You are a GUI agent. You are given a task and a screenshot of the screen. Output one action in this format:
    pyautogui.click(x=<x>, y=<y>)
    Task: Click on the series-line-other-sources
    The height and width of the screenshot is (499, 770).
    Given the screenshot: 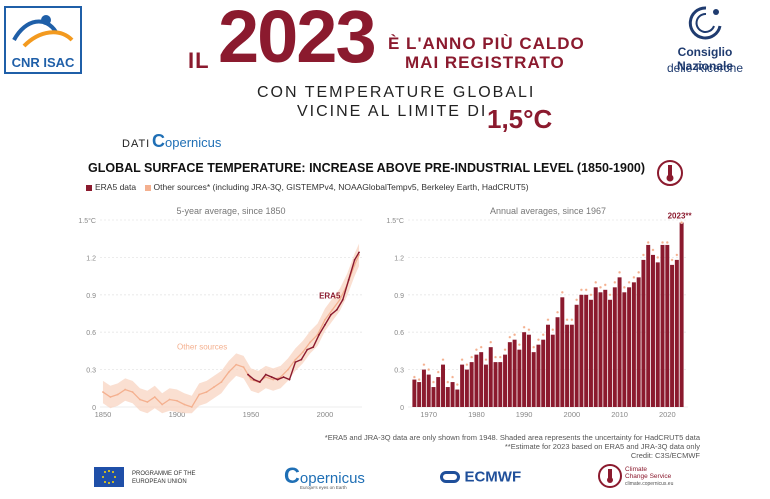 What is the action you would take?
    pyautogui.click(x=231, y=331)
    